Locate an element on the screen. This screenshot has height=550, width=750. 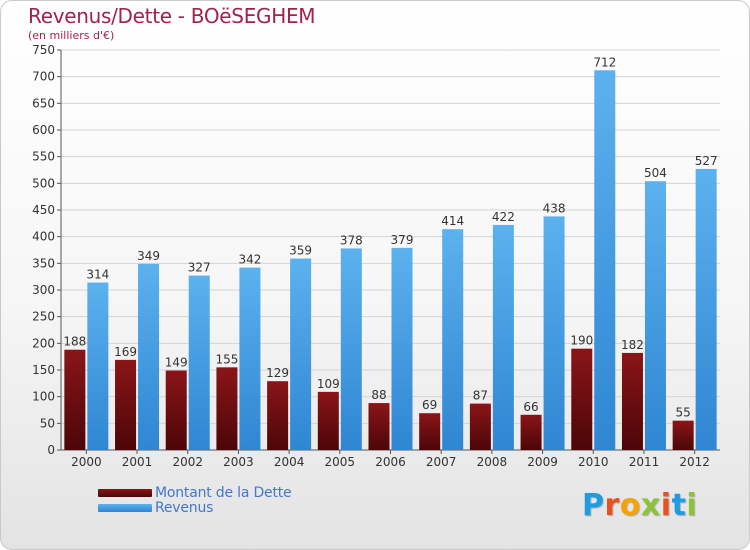
data-label-revenus: 527 is located at coordinates (706, 161).